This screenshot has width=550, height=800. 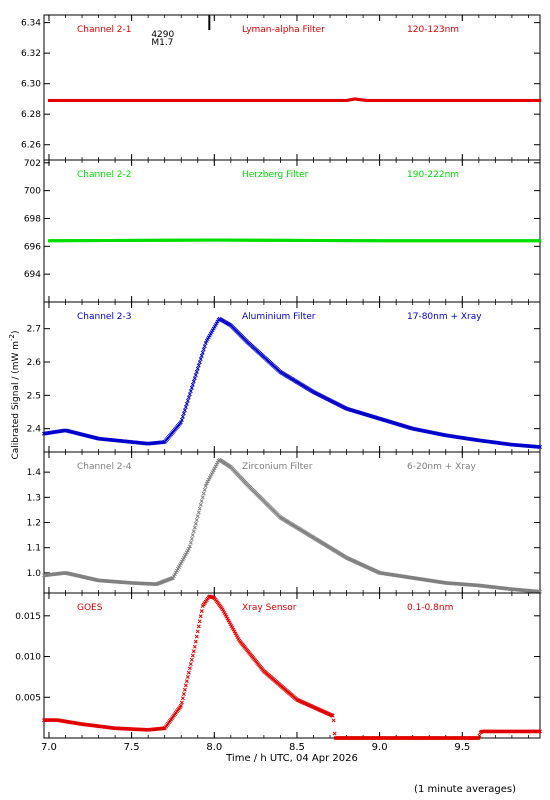 I want to click on y-tick-label: 1.3, so click(x=34, y=498).